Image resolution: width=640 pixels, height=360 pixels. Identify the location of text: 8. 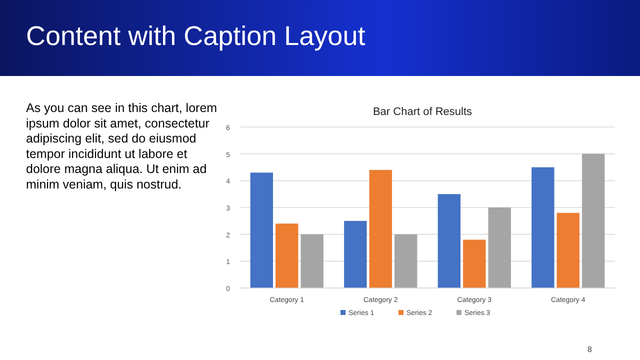
(590, 349).